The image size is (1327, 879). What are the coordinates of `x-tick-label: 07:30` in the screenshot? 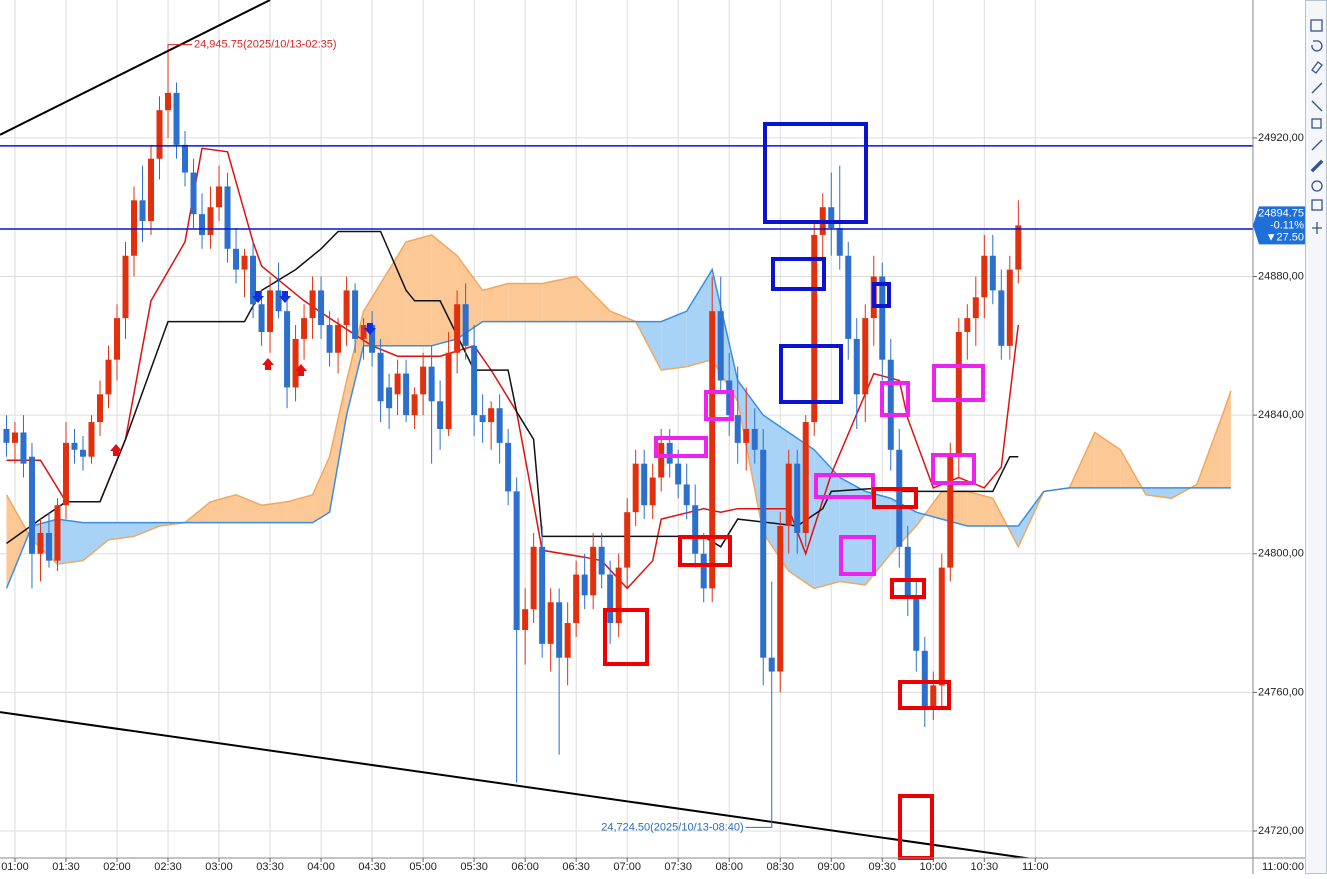 It's located at (678, 867).